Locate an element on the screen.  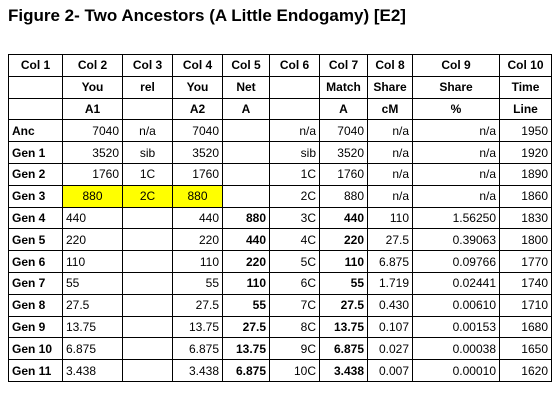
table-cell: 0.02441 is located at coordinates (456, 283).